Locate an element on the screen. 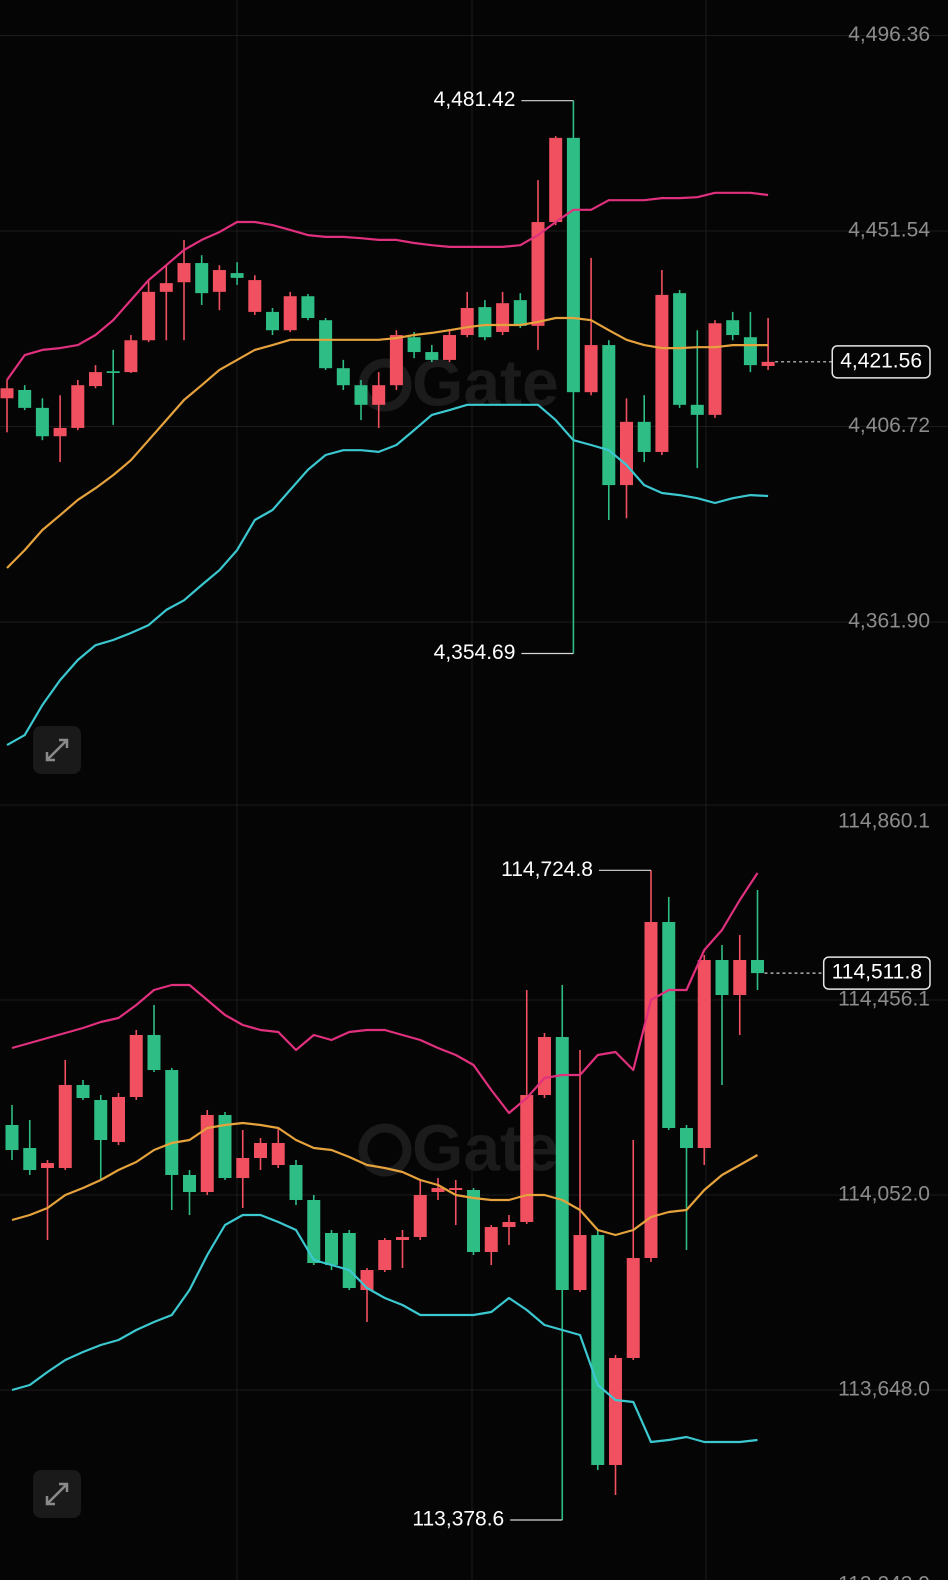  y-tick-label: 114,052.0 is located at coordinates (884, 1194).